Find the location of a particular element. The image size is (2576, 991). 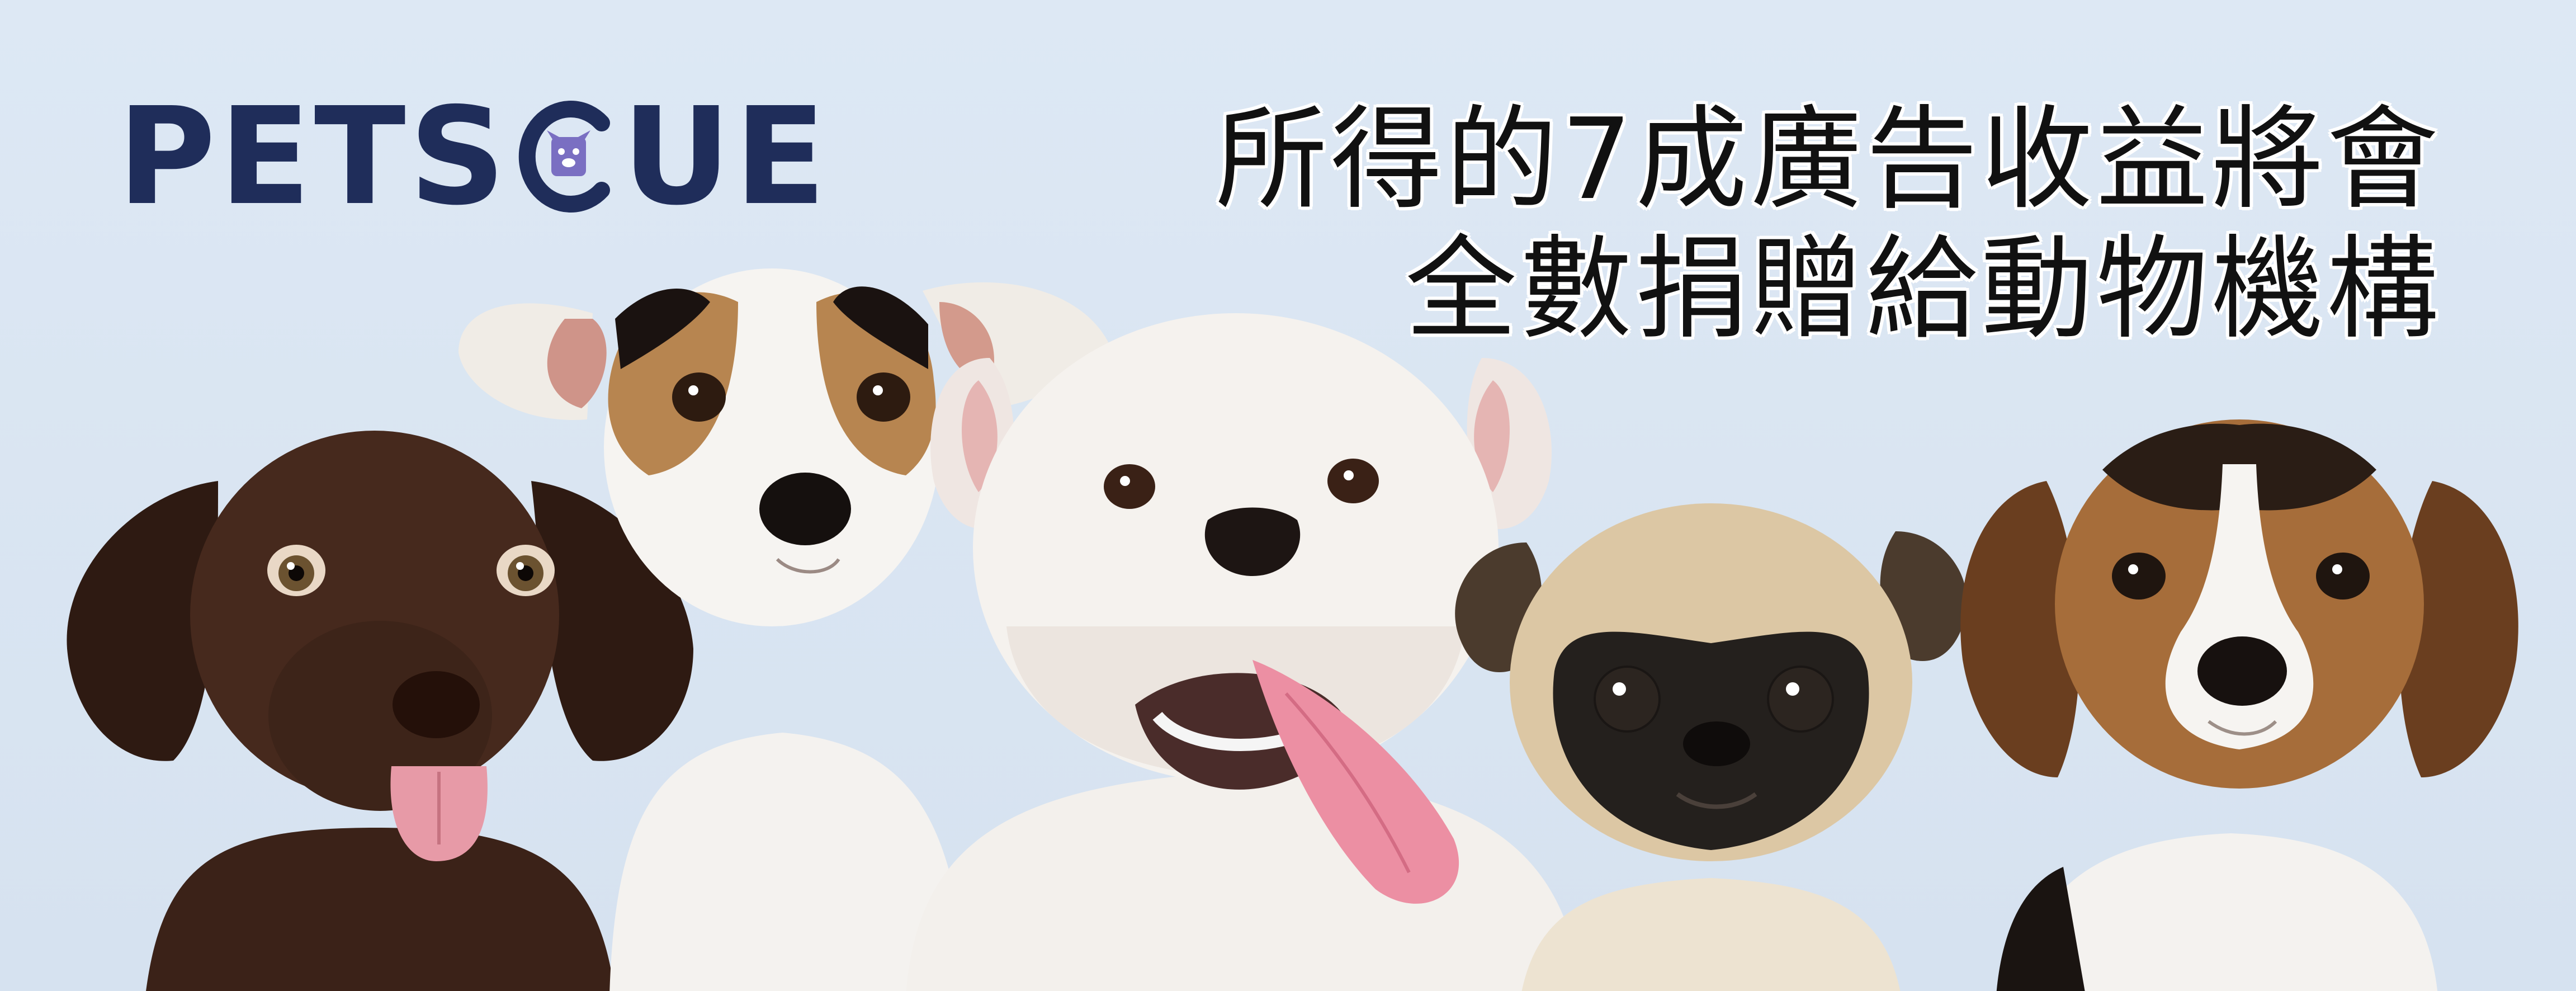

beagle-puppy is located at coordinates (2225, 691).